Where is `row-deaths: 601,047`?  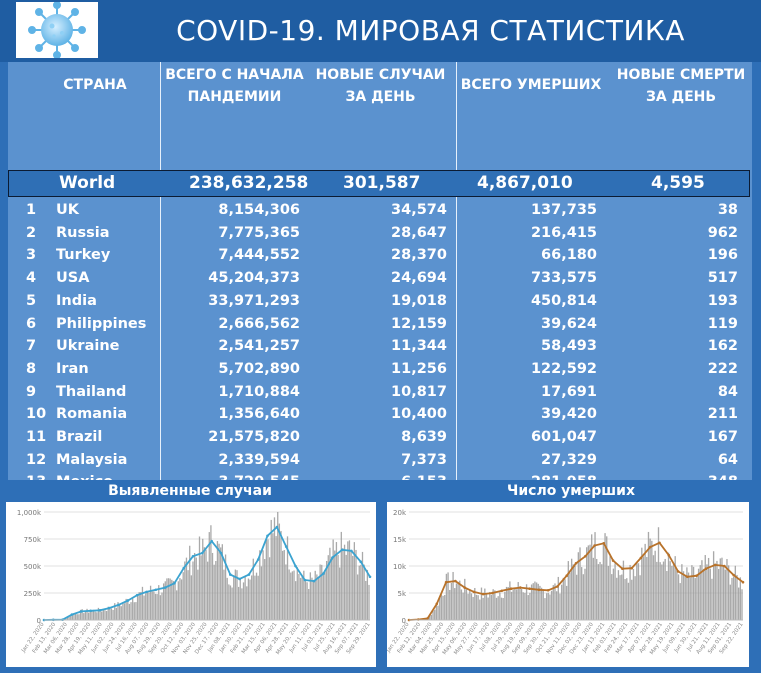
row-deaths: 601,047 is located at coordinates (563, 437).